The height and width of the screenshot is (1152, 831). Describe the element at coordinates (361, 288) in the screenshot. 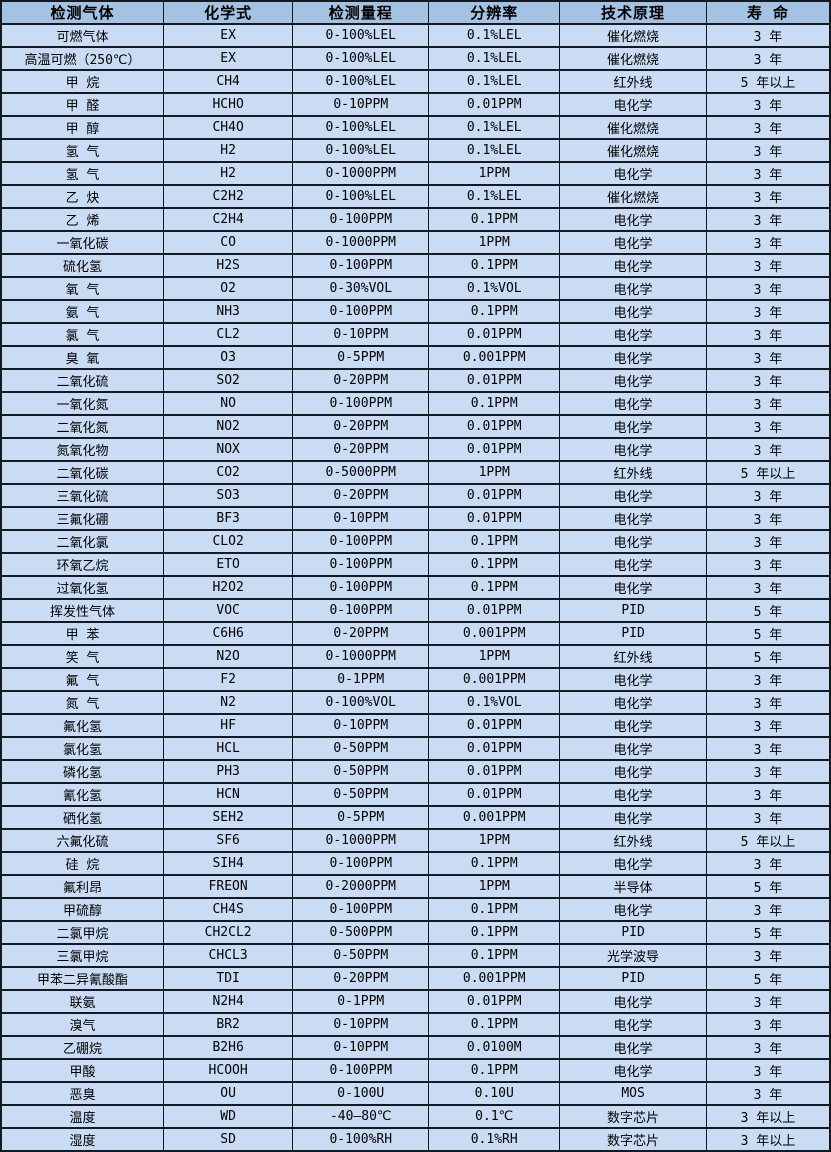

I see `cell-detection-range: 0-30%VOL` at that location.